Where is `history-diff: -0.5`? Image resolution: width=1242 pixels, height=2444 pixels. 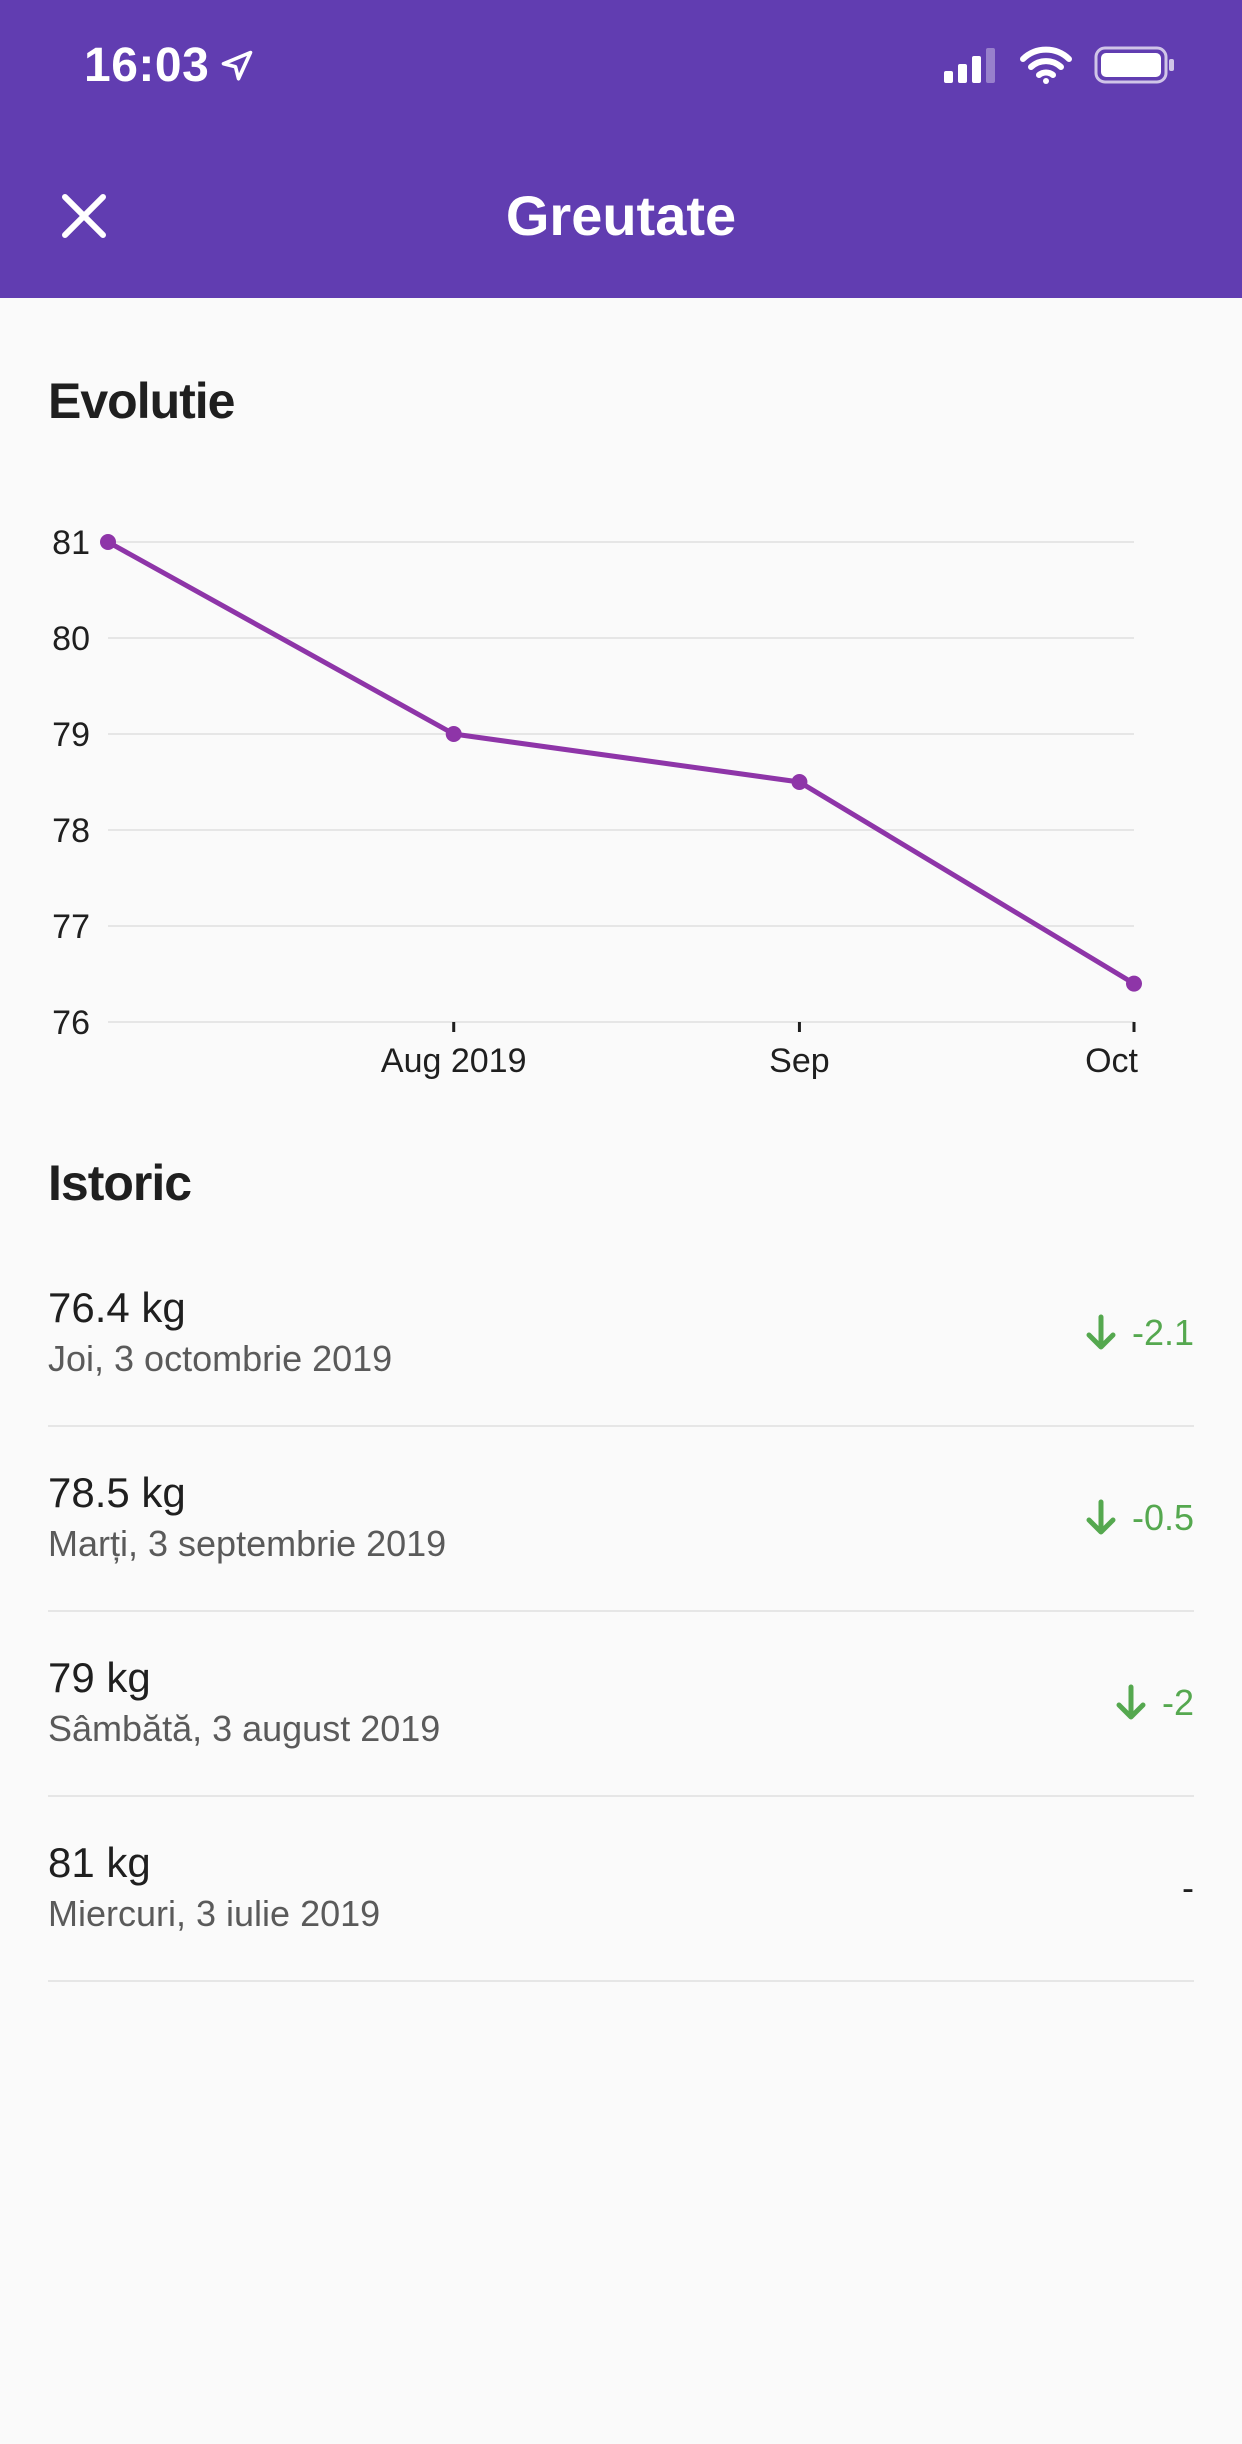
history-diff: -0.5 is located at coordinates (1139, 1518).